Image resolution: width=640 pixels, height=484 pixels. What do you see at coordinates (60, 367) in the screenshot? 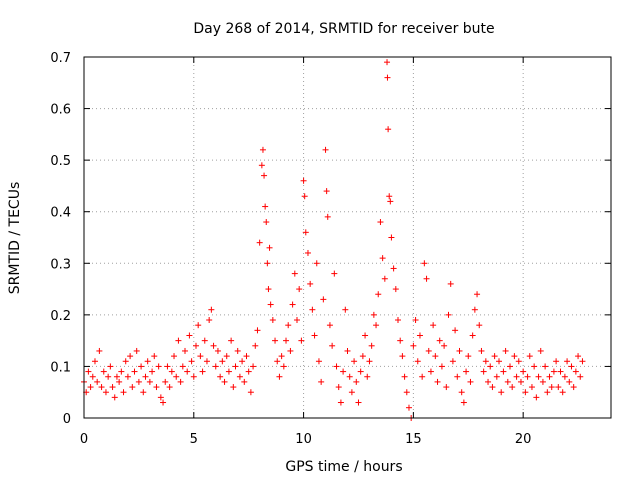
I see `y-tick-label: 0.1` at bounding box center [60, 367].